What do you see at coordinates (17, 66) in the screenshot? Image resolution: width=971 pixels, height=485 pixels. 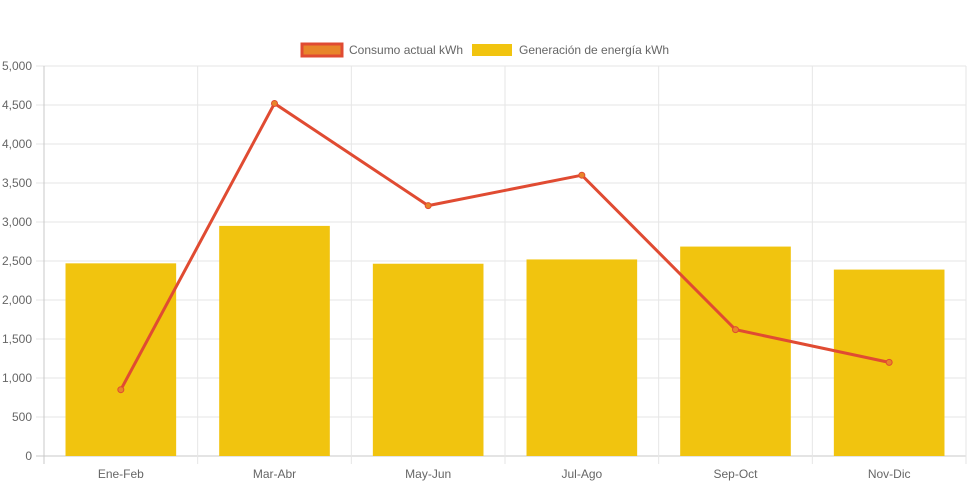 I see `y-tick-label: 5,000` at bounding box center [17, 66].